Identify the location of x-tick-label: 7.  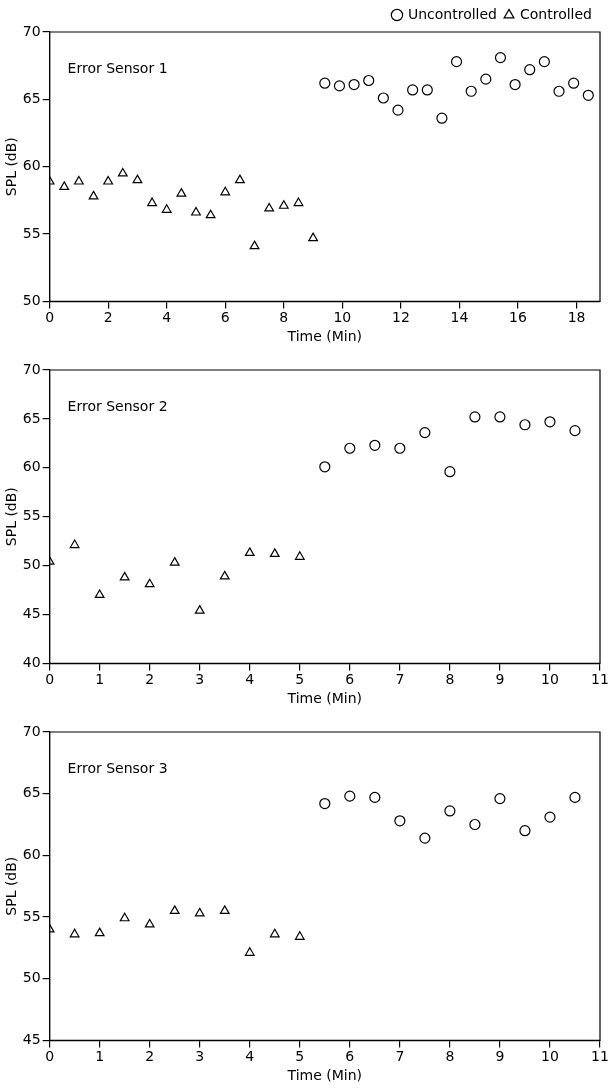
(400, 679).